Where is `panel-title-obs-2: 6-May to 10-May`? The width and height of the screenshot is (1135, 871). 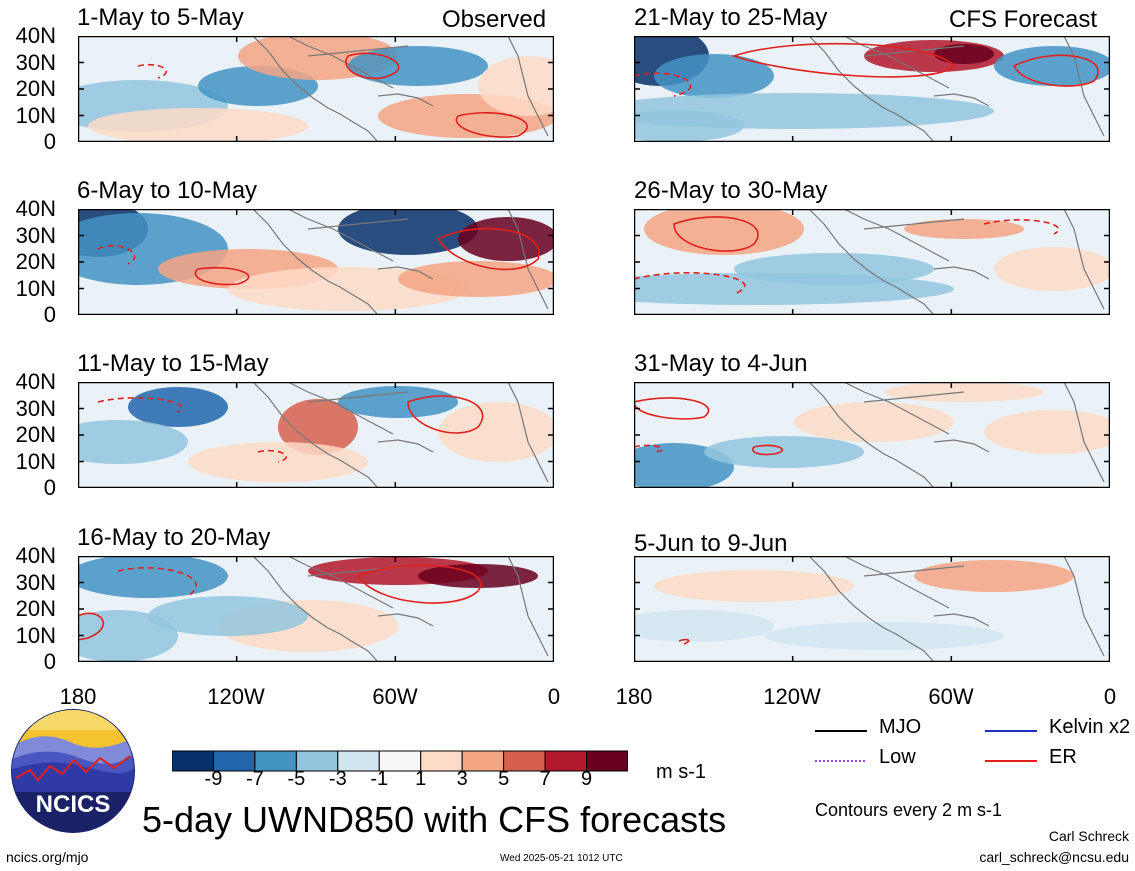
panel-title-obs-2: 6-May to 10-May is located at coordinates (167, 190).